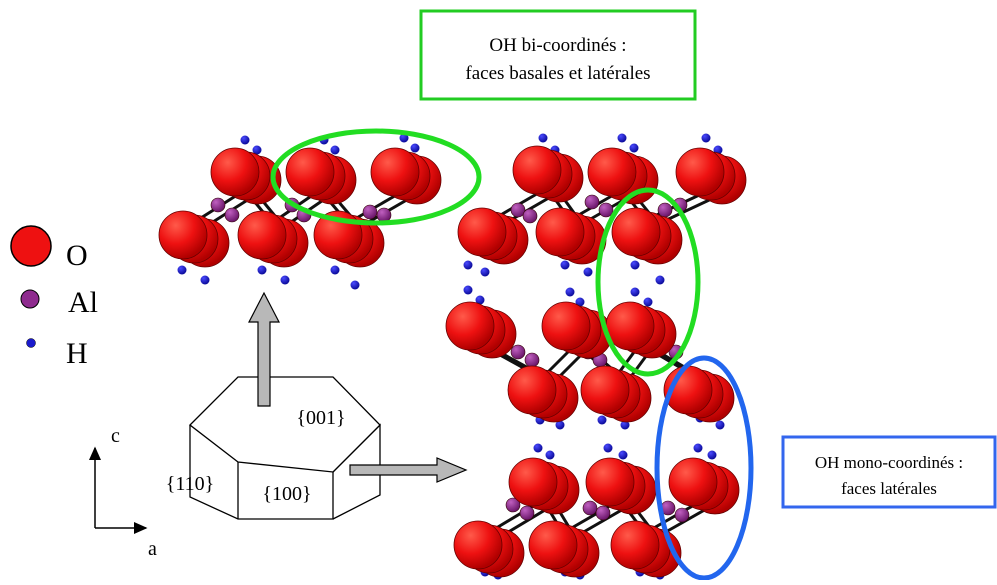 The height and width of the screenshot is (585, 997). I want to click on crystal-prism: {001} {110} {100}, so click(273, 448).